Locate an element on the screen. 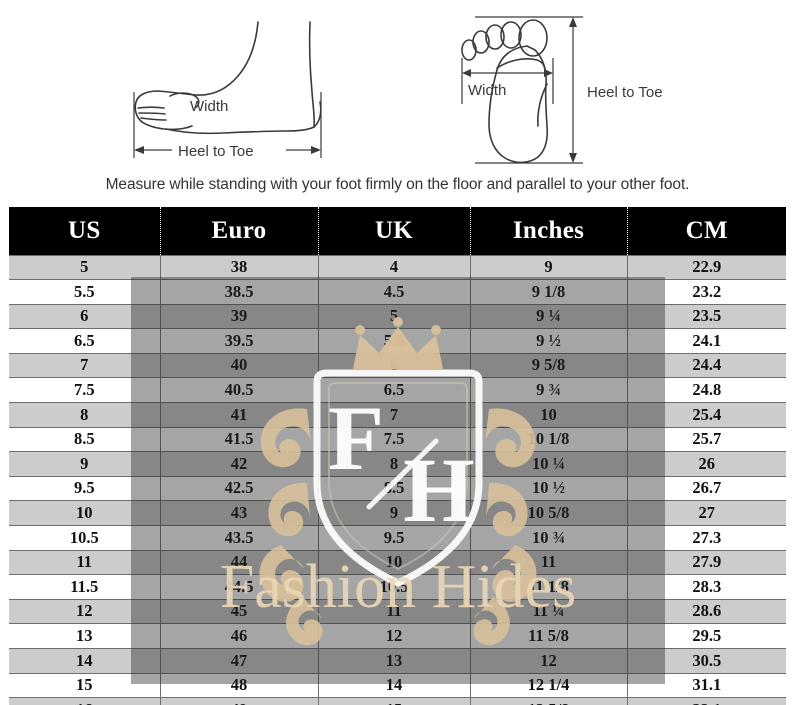  table-row: 6 39 5 9 ¼ 23.5 is located at coordinates (397, 316).